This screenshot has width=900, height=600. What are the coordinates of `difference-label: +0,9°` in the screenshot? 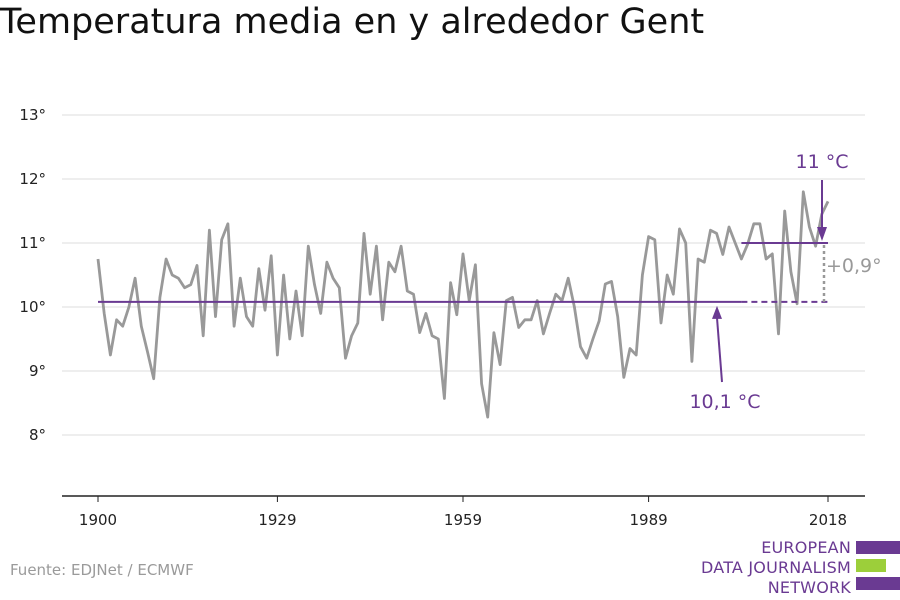 It's located at (854, 266).